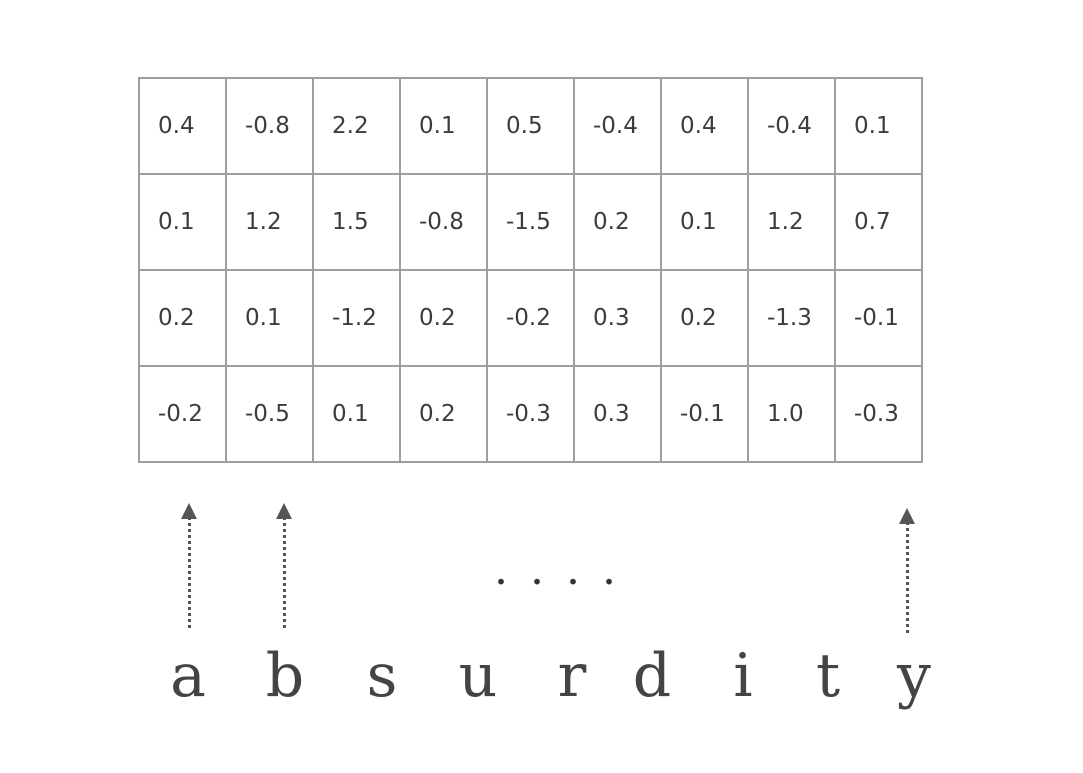 The height and width of the screenshot is (773, 1083). What do you see at coordinates (269, 414) in the screenshot?
I see `matrix-cell: -0.5` at bounding box center [269, 414].